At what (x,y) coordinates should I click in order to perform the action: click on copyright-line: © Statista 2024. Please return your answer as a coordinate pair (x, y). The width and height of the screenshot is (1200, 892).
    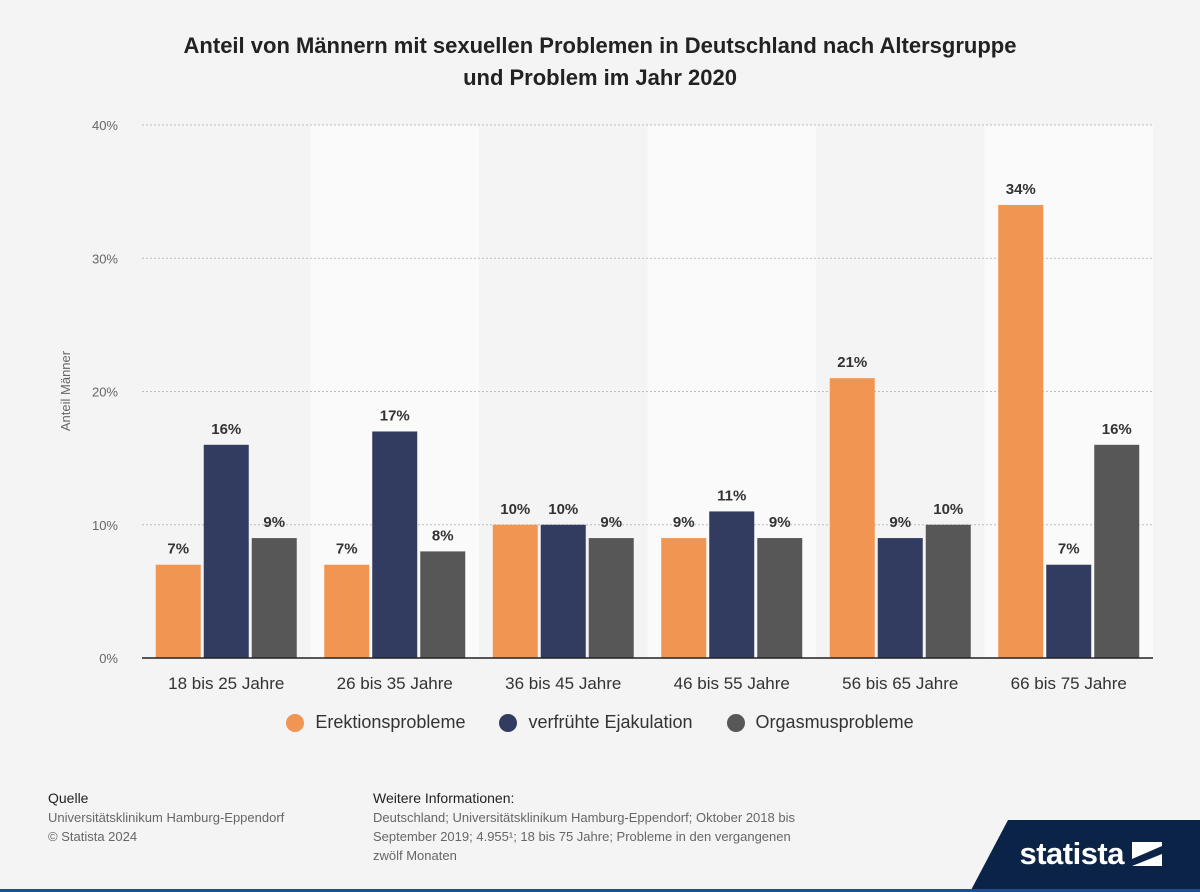
    Looking at the image, I should click on (93, 836).